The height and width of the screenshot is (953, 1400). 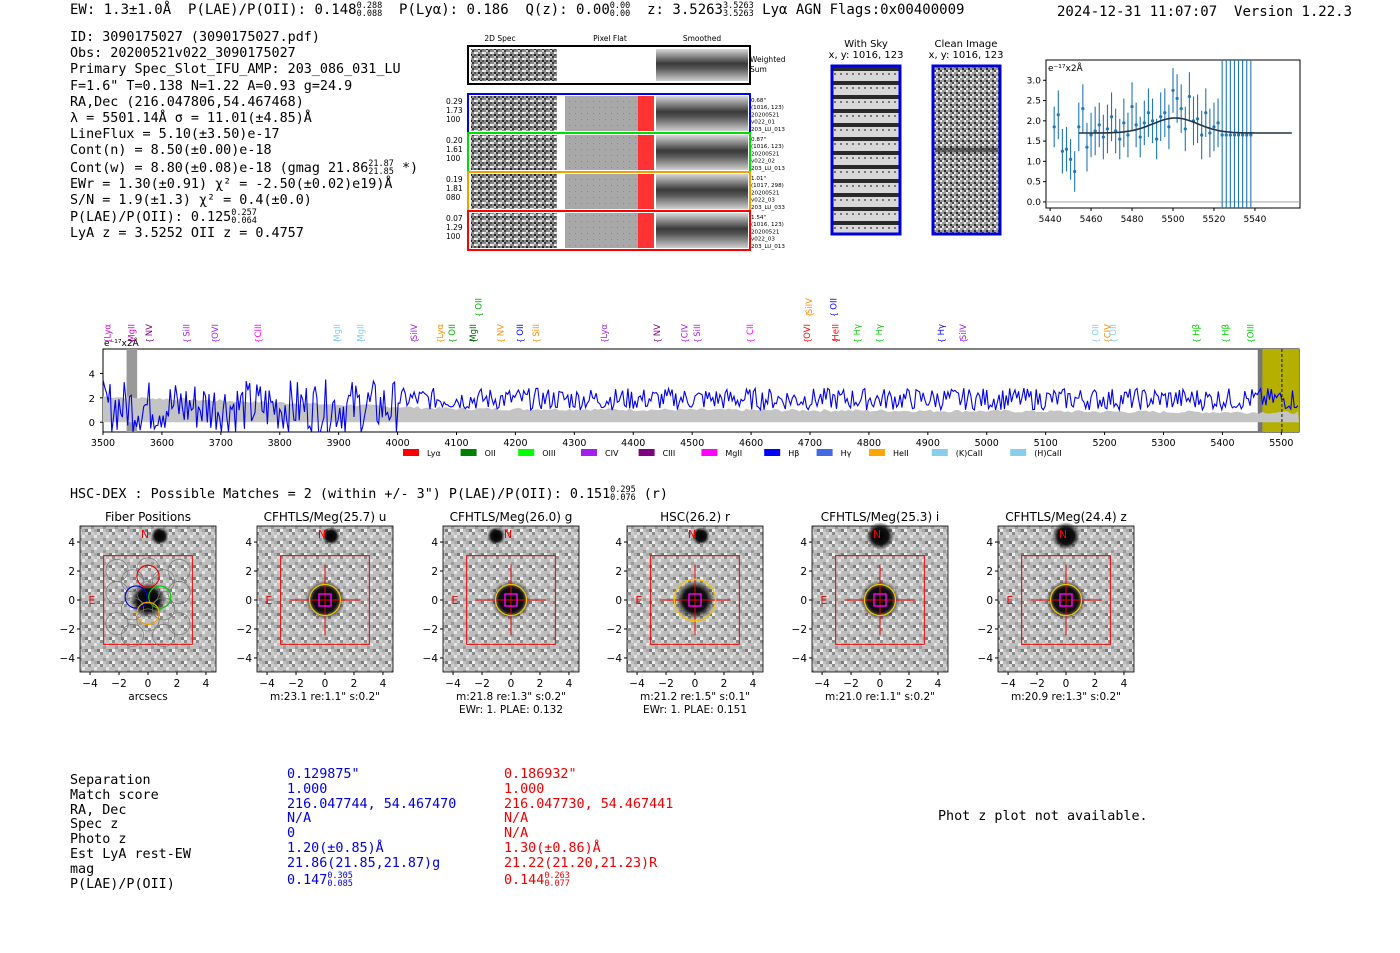 I want to click on spectrum-xtick-label: 4600, so click(x=751, y=443).